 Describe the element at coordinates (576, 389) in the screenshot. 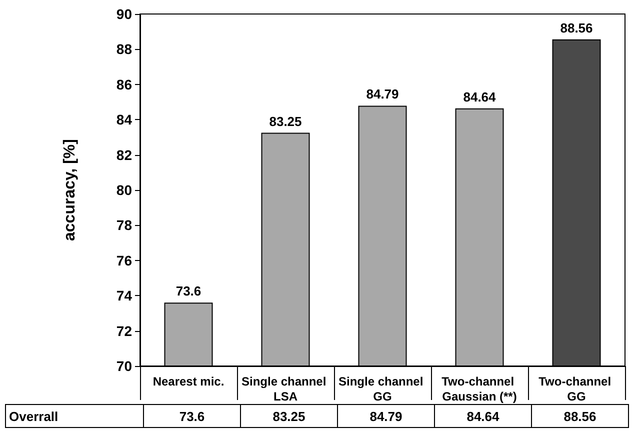

I see `x-tick-label: Two-channel GG` at that location.